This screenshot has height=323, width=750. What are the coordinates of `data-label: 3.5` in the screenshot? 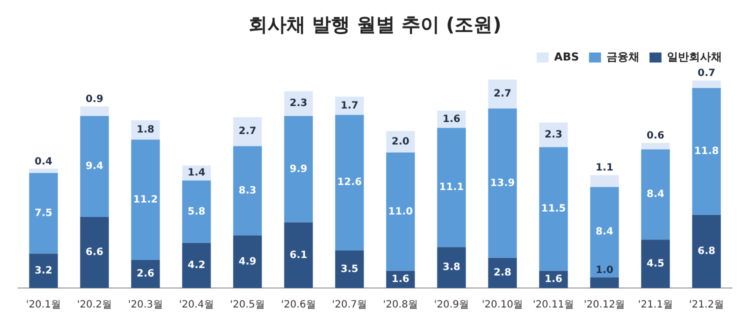 It's located at (349, 269).